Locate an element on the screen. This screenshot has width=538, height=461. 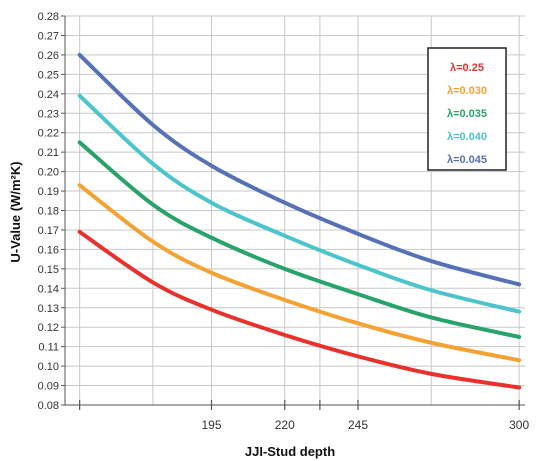
x-axis-ticks: 195 220 245 300 is located at coordinates (304, 416).